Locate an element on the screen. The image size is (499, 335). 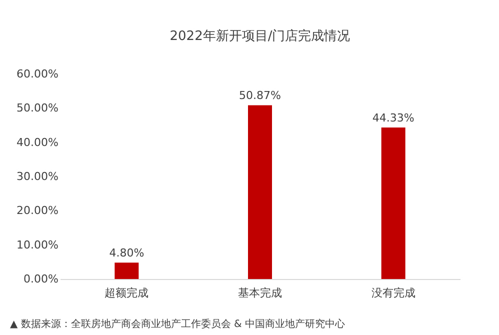
data-label: 44.33% is located at coordinates (393, 118).